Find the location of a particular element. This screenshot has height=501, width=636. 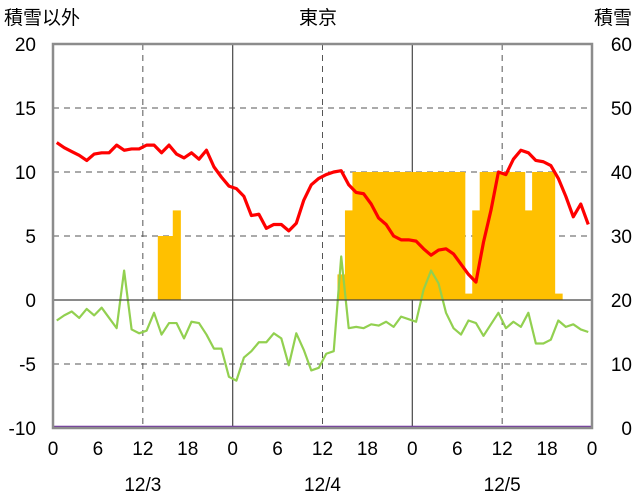

day-label: 12/3 is located at coordinates (142, 485).